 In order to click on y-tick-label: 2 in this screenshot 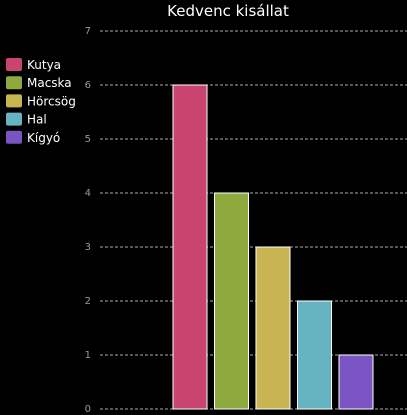, I will do `click(88, 301)`.